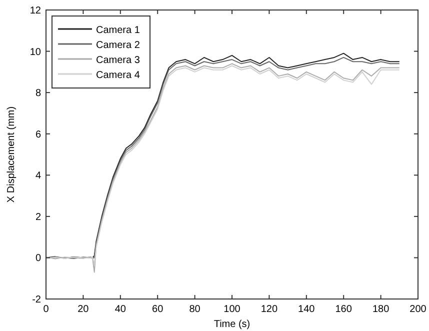  I want to click on x-axis-title: Time (s), so click(232, 324).